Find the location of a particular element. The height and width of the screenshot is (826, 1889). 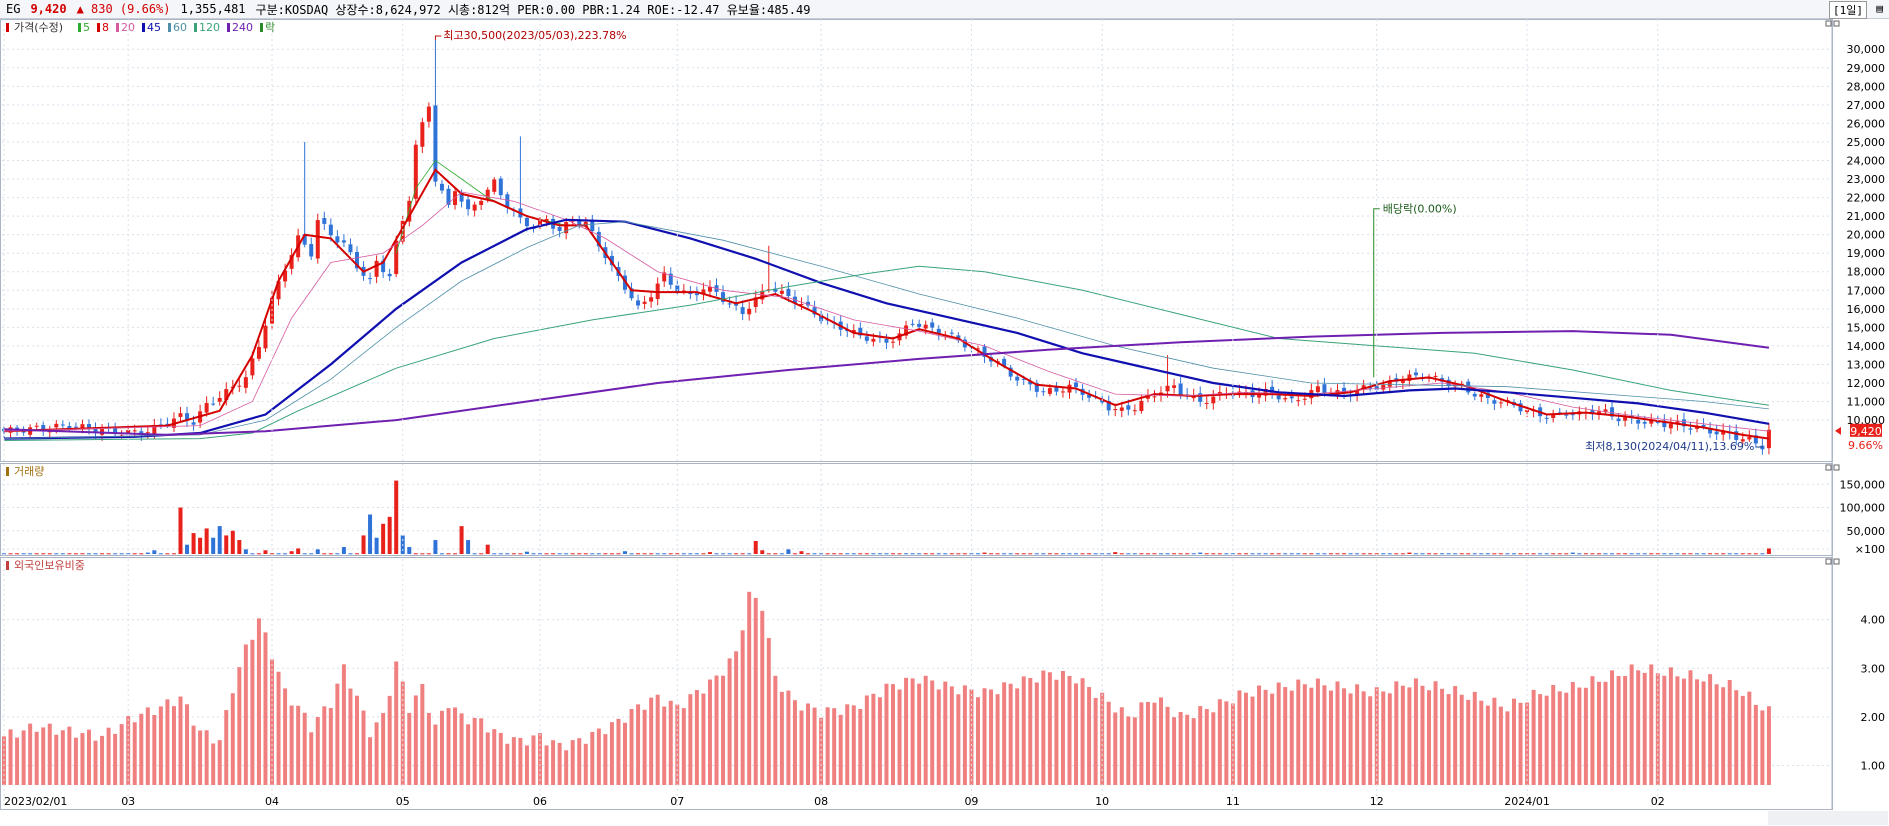

time-tick-label: 11 is located at coordinates (1233, 801).